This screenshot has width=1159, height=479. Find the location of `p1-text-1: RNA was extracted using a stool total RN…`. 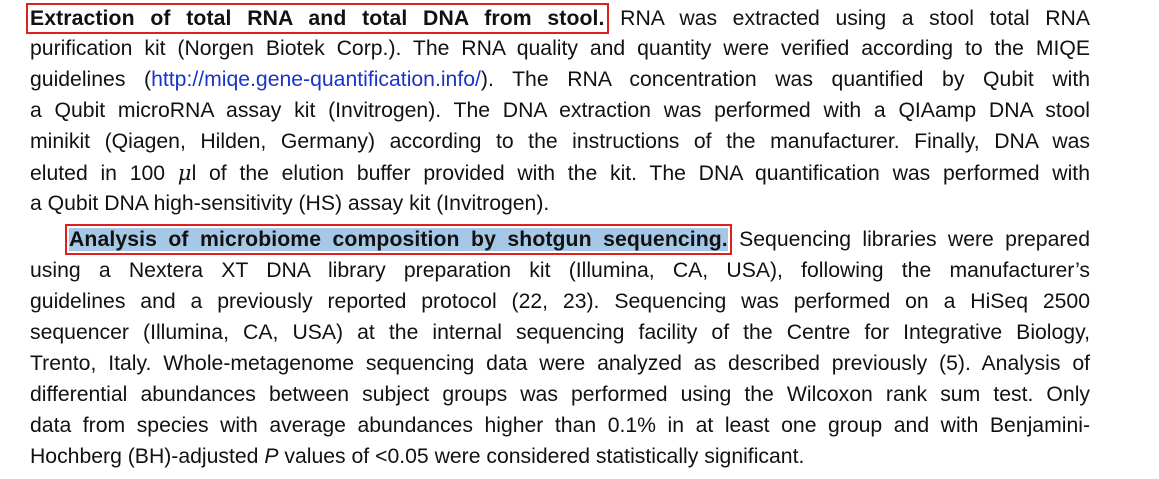

p1-text-1: RNA was extracted using a stool total RN… is located at coordinates (855, 18).